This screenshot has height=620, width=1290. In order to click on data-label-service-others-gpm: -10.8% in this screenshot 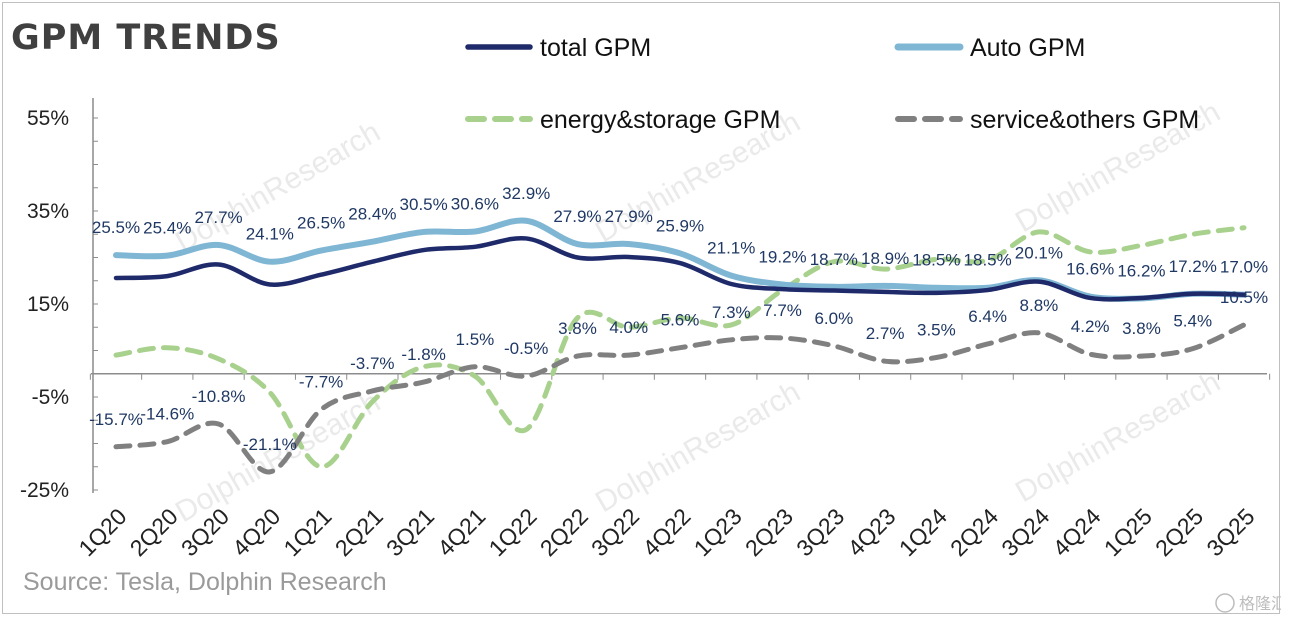, I will do `click(219, 396)`.